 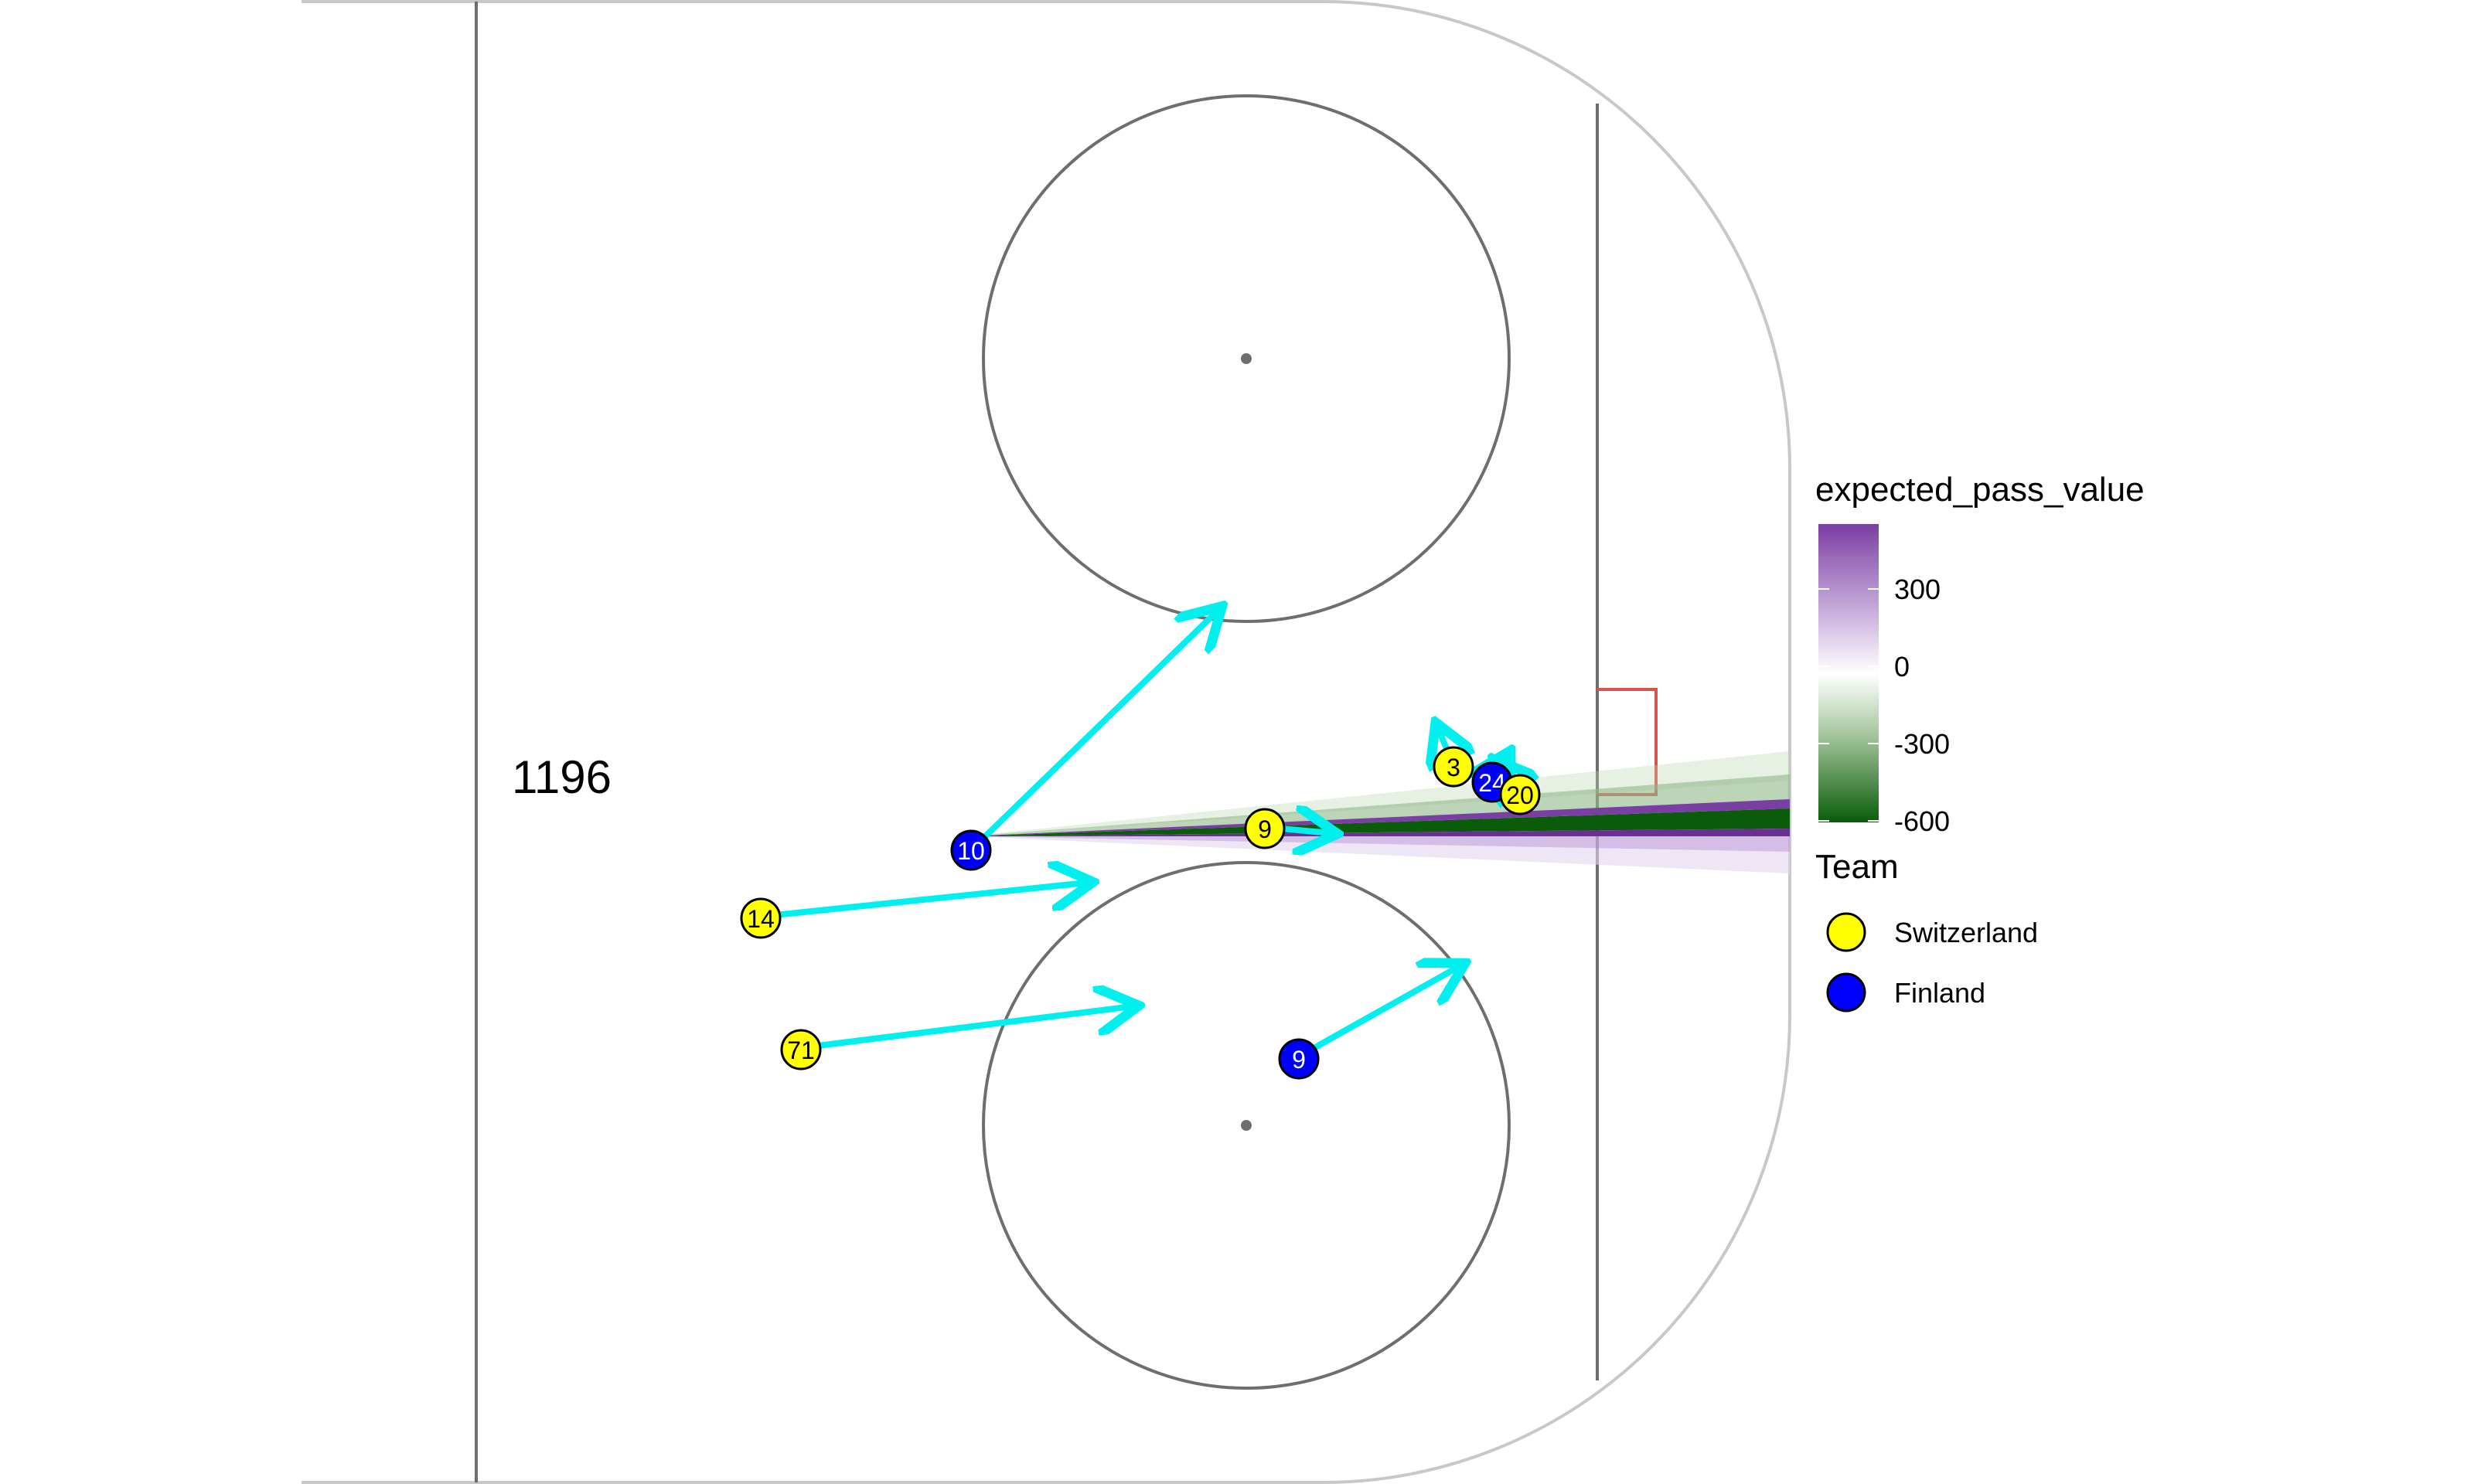 What do you see at coordinates (1857, 867) in the screenshot?
I see `legend-team-title: Team` at bounding box center [1857, 867].